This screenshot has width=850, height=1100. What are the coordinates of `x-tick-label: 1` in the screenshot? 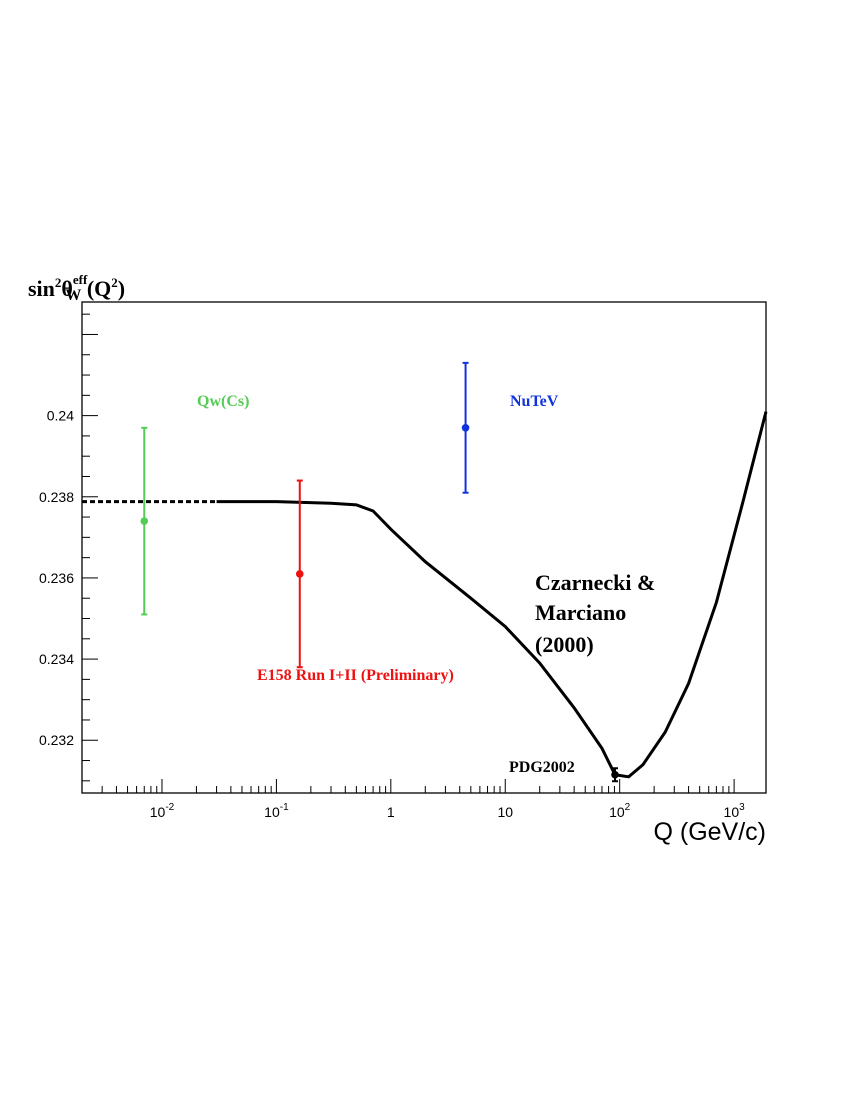 It's located at (391, 812).